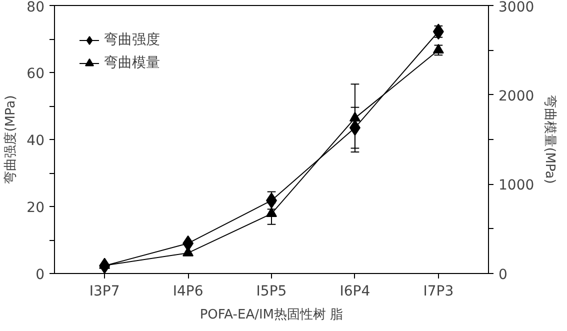  Describe the element at coordinates (438, 292) in the screenshot. I see `x-tick-label: I7P3` at that location.